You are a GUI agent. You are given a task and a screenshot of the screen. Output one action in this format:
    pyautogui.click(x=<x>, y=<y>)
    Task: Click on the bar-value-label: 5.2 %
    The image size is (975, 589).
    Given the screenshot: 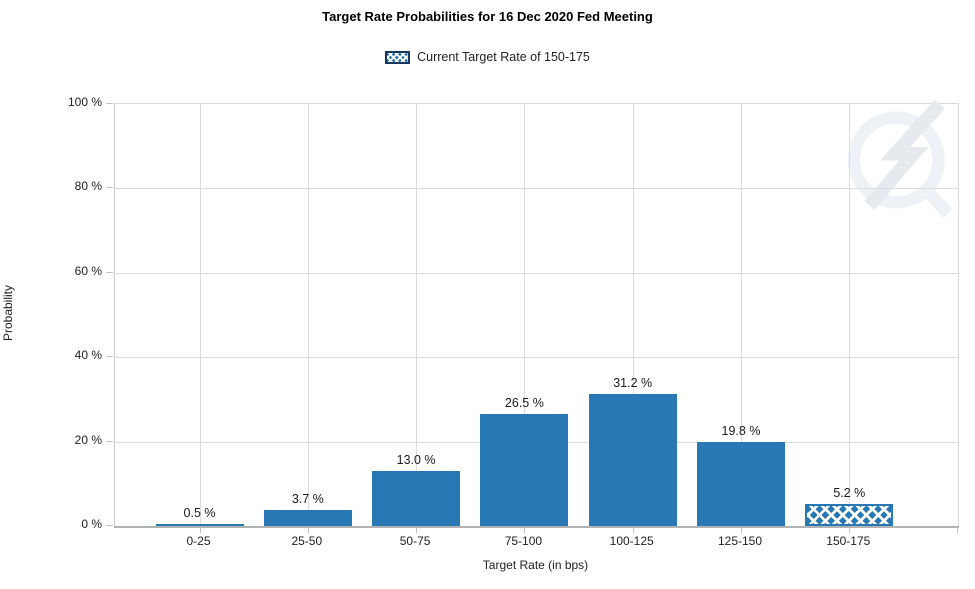 What is the action you would take?
    pyautogui.click(x=849, y=493)
    